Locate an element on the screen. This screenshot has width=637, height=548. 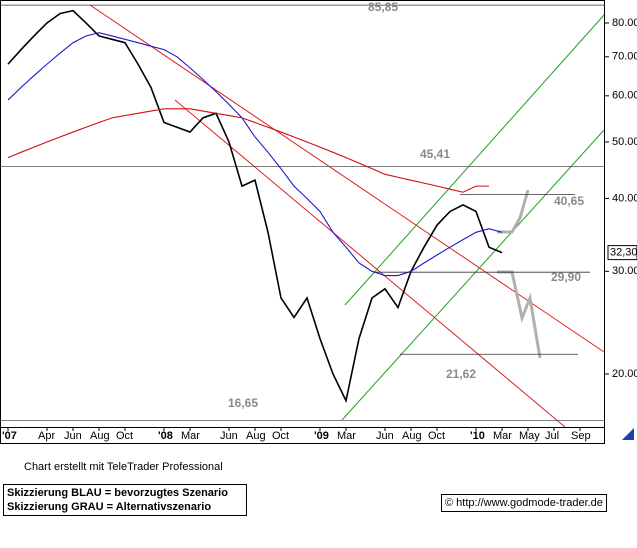
source: © http://www.godmode-trader.de is located at coordinates (524, 503).